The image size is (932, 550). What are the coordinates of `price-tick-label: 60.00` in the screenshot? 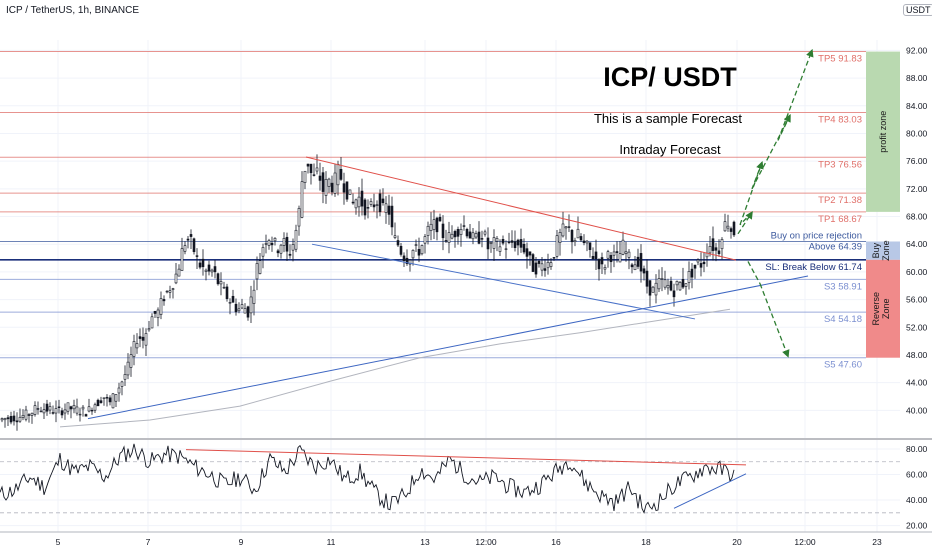 It's located at (917, 272).